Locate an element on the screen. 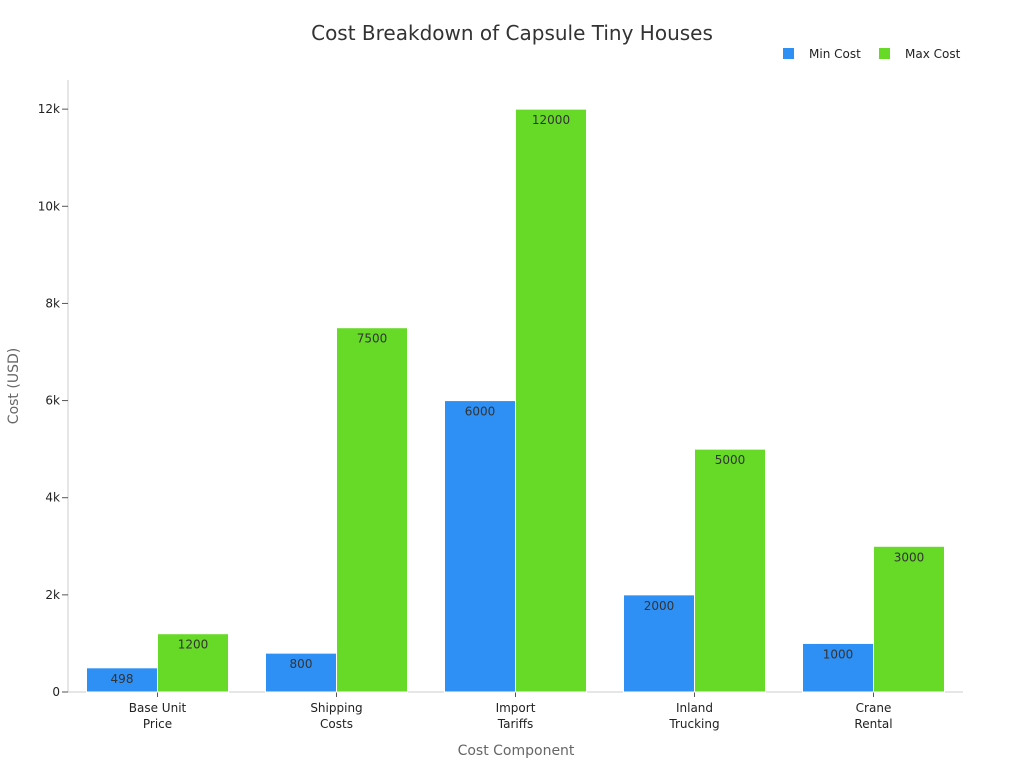  bar-value-label: 498 is located at coordinates (122, 679).